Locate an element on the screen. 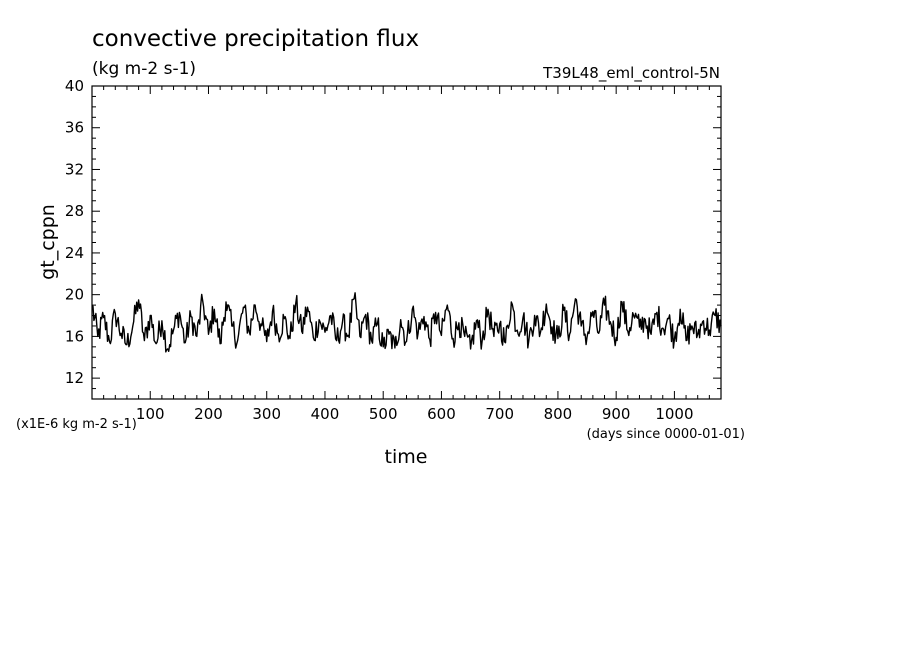 The width and height of the screenshot is (904, 654). y-tick-label: 12 is located at coordinates (74, 378).